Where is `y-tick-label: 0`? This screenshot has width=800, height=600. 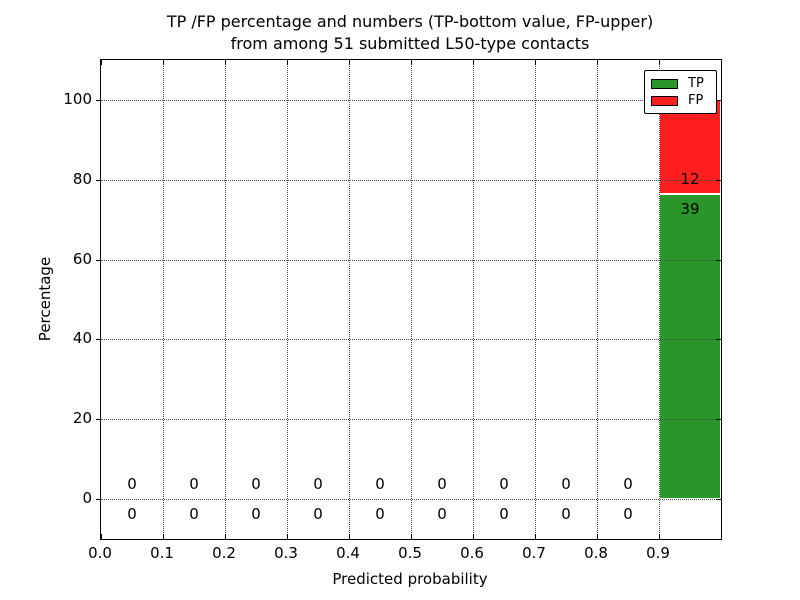
y-tick-label: 0 is located at coordinates (87, 498).